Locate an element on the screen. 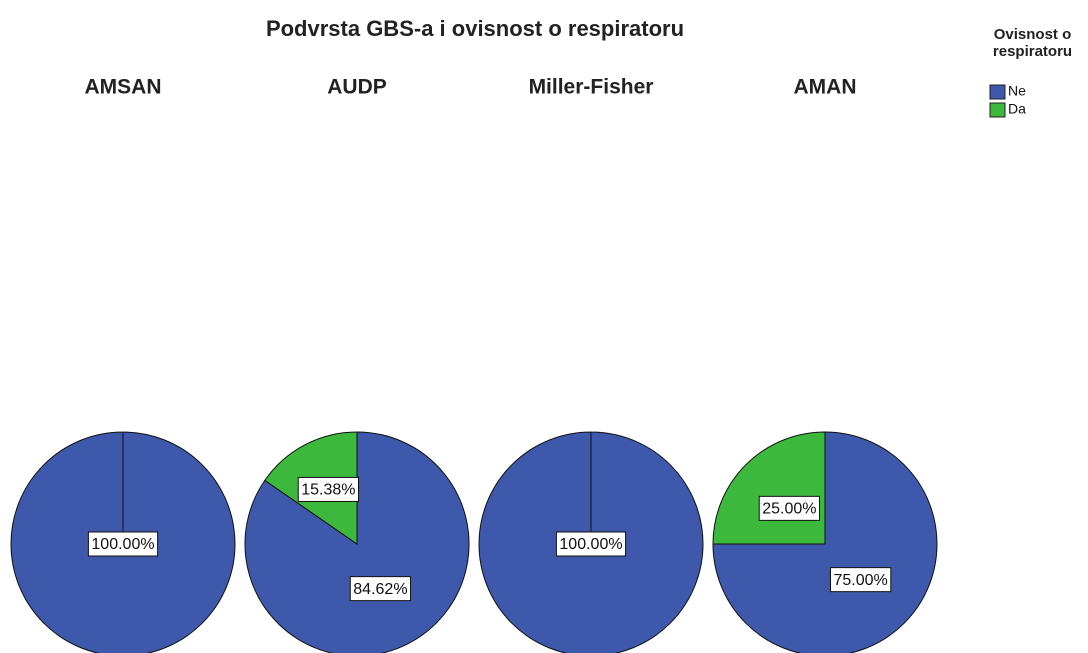 The image size is (1088, 653). data-label-text: 15.38% is located at coordinates (328, 490).